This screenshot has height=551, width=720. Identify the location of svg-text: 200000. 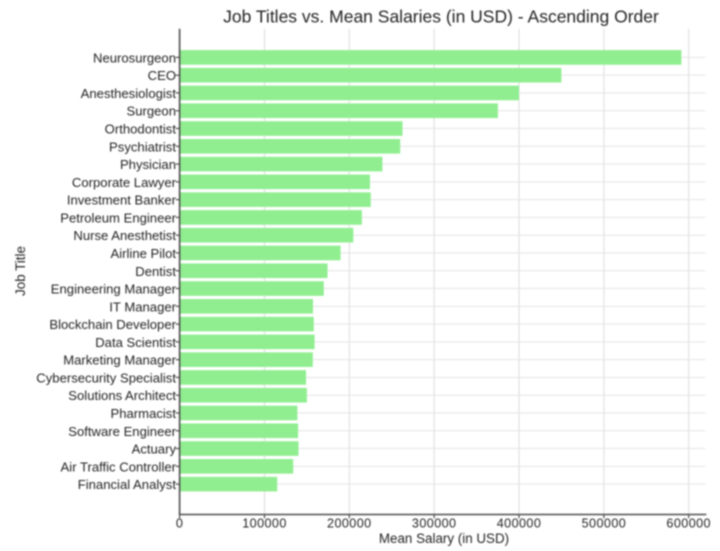
(349, 524).